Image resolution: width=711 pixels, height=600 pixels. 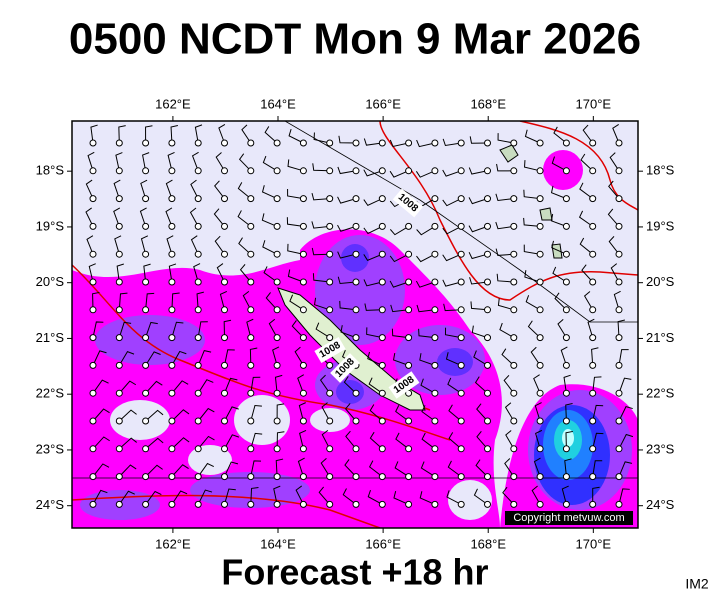 I want to click on lat-label: 22°S, so click(x=50, y=393).